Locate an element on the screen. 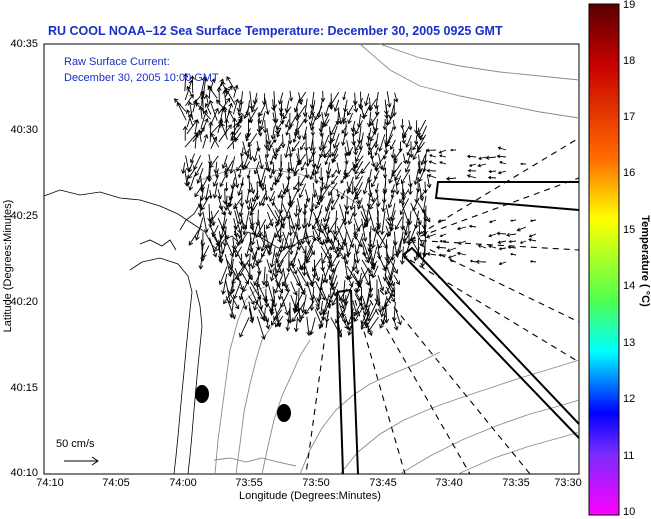 This screenshot has width=651, height=519. colorbar-tick: 14 is located at coordinates (629, 286).